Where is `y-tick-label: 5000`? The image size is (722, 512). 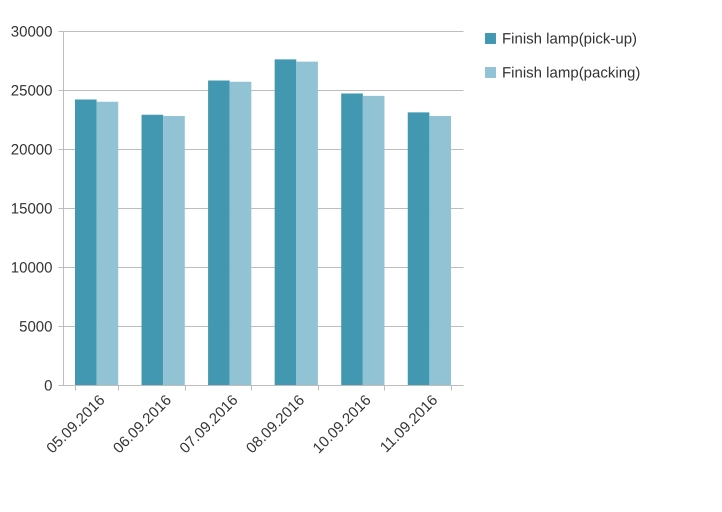
y-tick-label: 5000 is located at coordinates (35, 327).